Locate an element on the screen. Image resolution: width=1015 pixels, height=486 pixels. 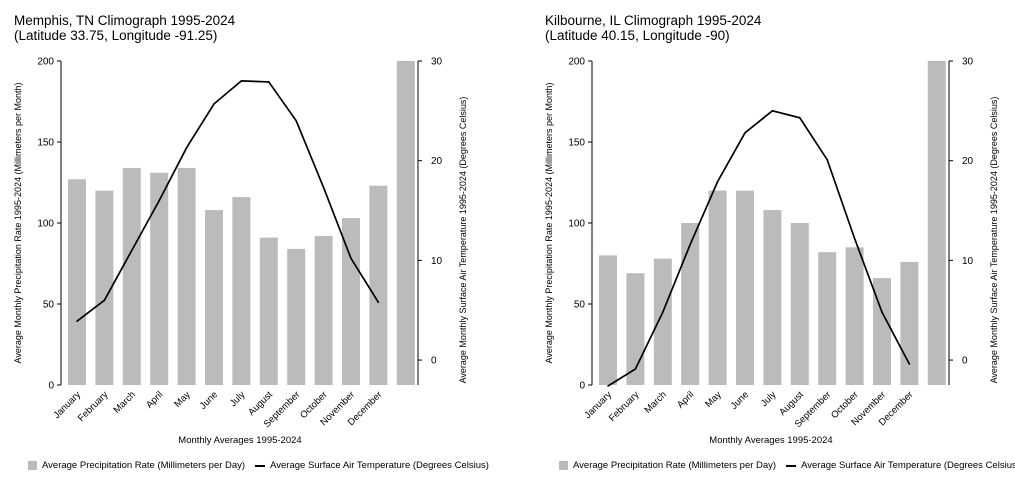
chart-title: Kilbourne, IL Climograph 1995-2024 is located at coordinates (653, 20).